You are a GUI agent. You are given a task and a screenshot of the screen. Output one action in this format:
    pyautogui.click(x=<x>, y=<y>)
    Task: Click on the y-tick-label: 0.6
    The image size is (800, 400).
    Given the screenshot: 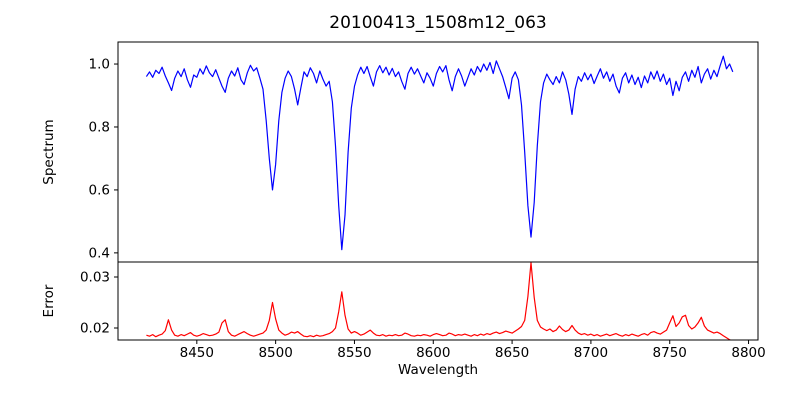 What is the action you would take?
    pyautogui.click(x=99, y=190)
    